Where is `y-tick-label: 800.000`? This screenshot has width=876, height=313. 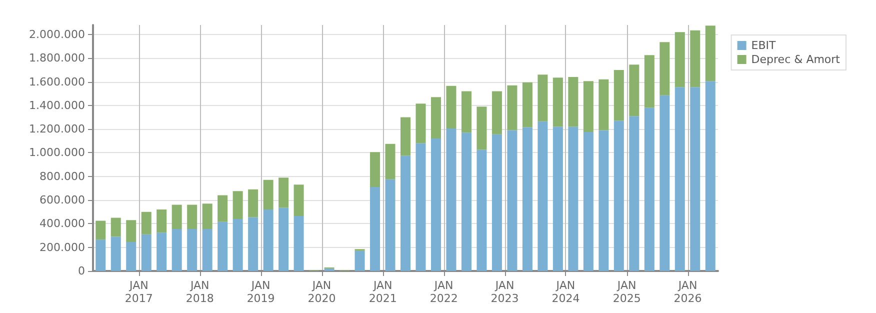 y-tick-label: 800.000 is located at coordinates (62, 176).